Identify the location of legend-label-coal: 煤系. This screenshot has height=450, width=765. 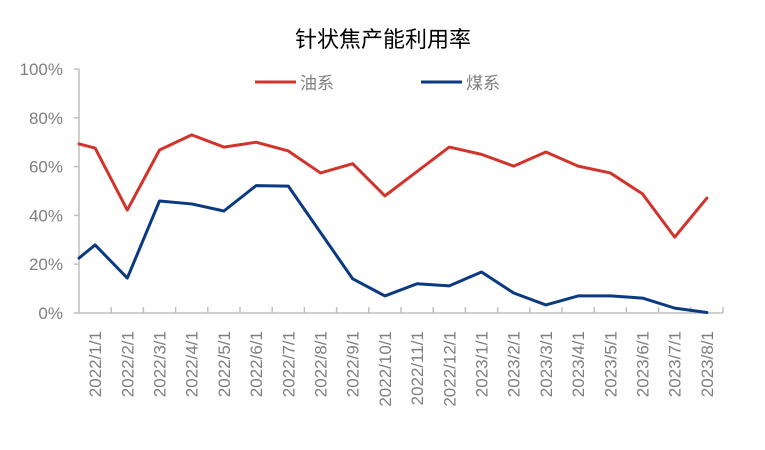
(483, 84).